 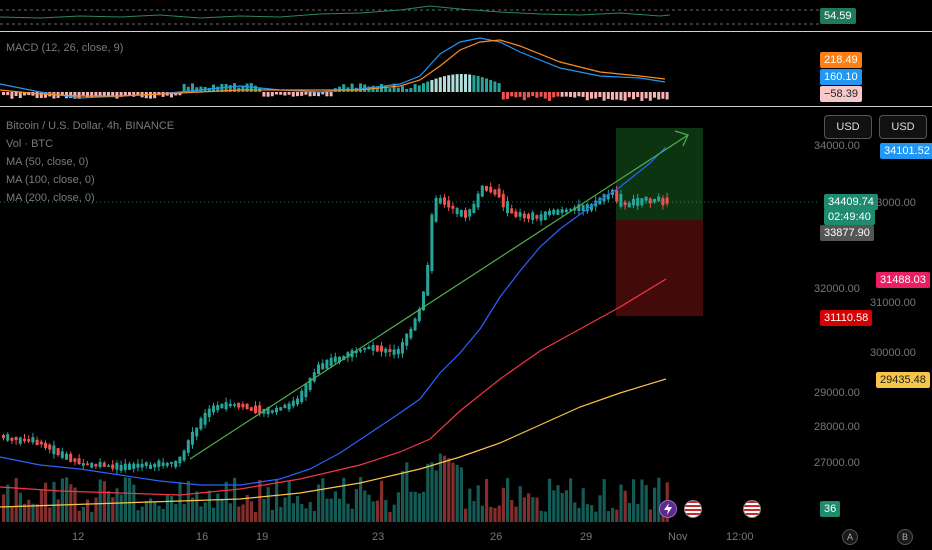 I want to click on currency-button-right: USD, so click(x=903, y=127).